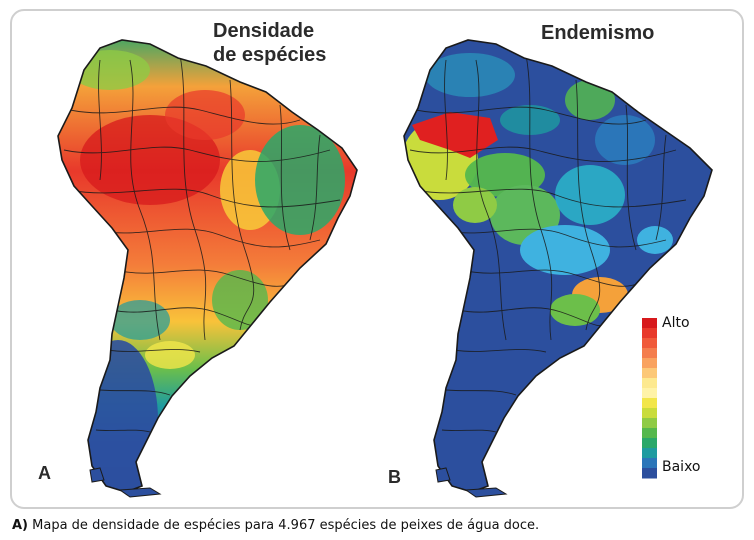 The width and height of the screenshot is (754, 540). Describe the element at coordinates (394, 477) in the screenshot. I see `panel-b-letter: B` at that location.